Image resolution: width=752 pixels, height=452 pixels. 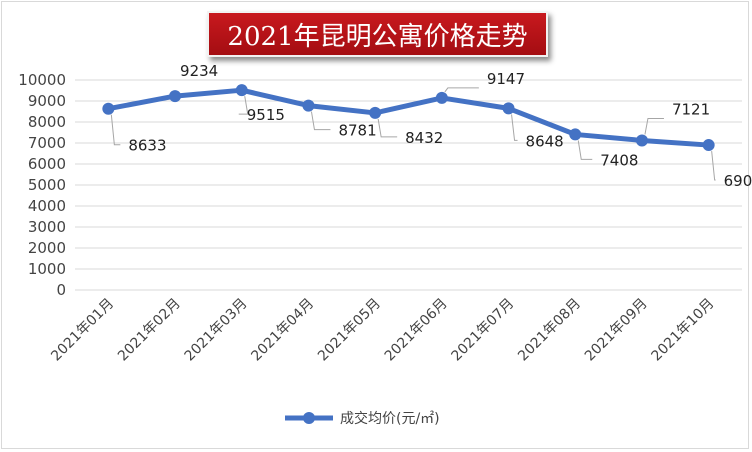 I want to click on x-tick-label: 2021年05月, so click(x=349, y=330).